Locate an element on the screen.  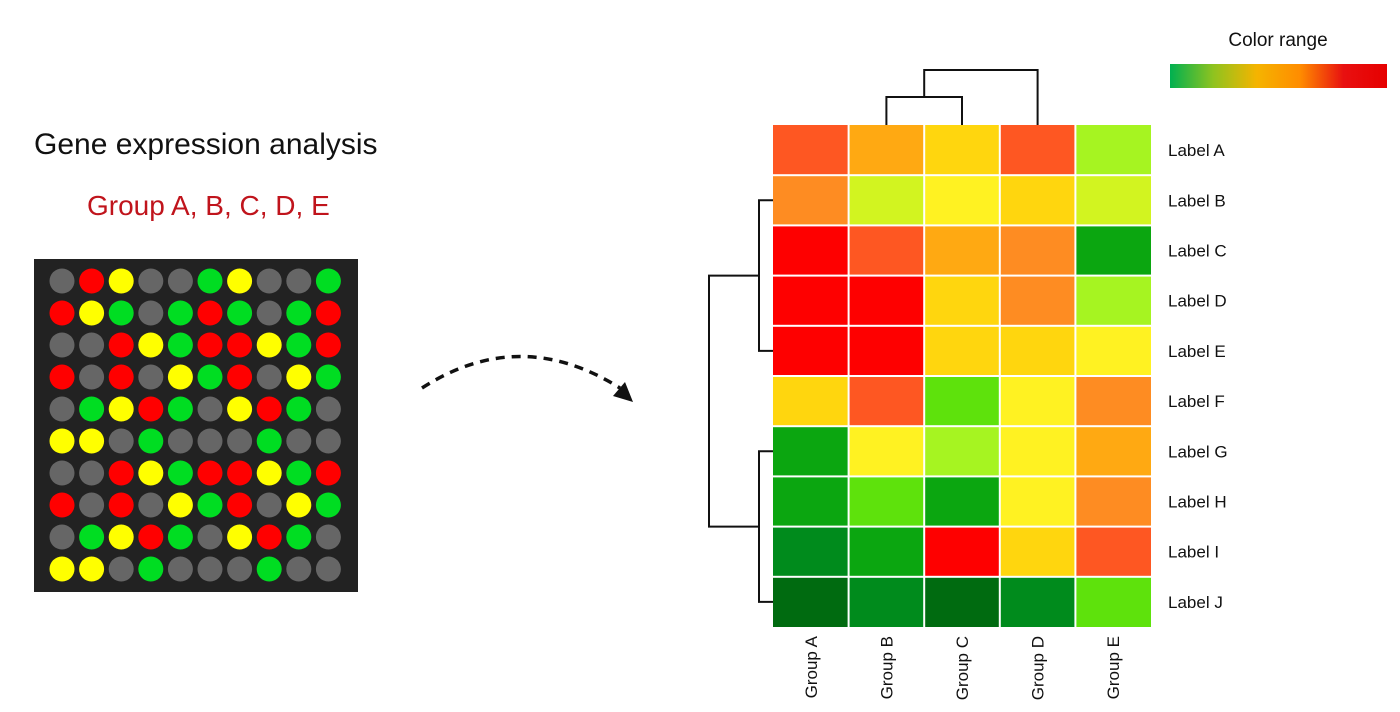
row-label: Label J is located at coordinates (1195, 602).